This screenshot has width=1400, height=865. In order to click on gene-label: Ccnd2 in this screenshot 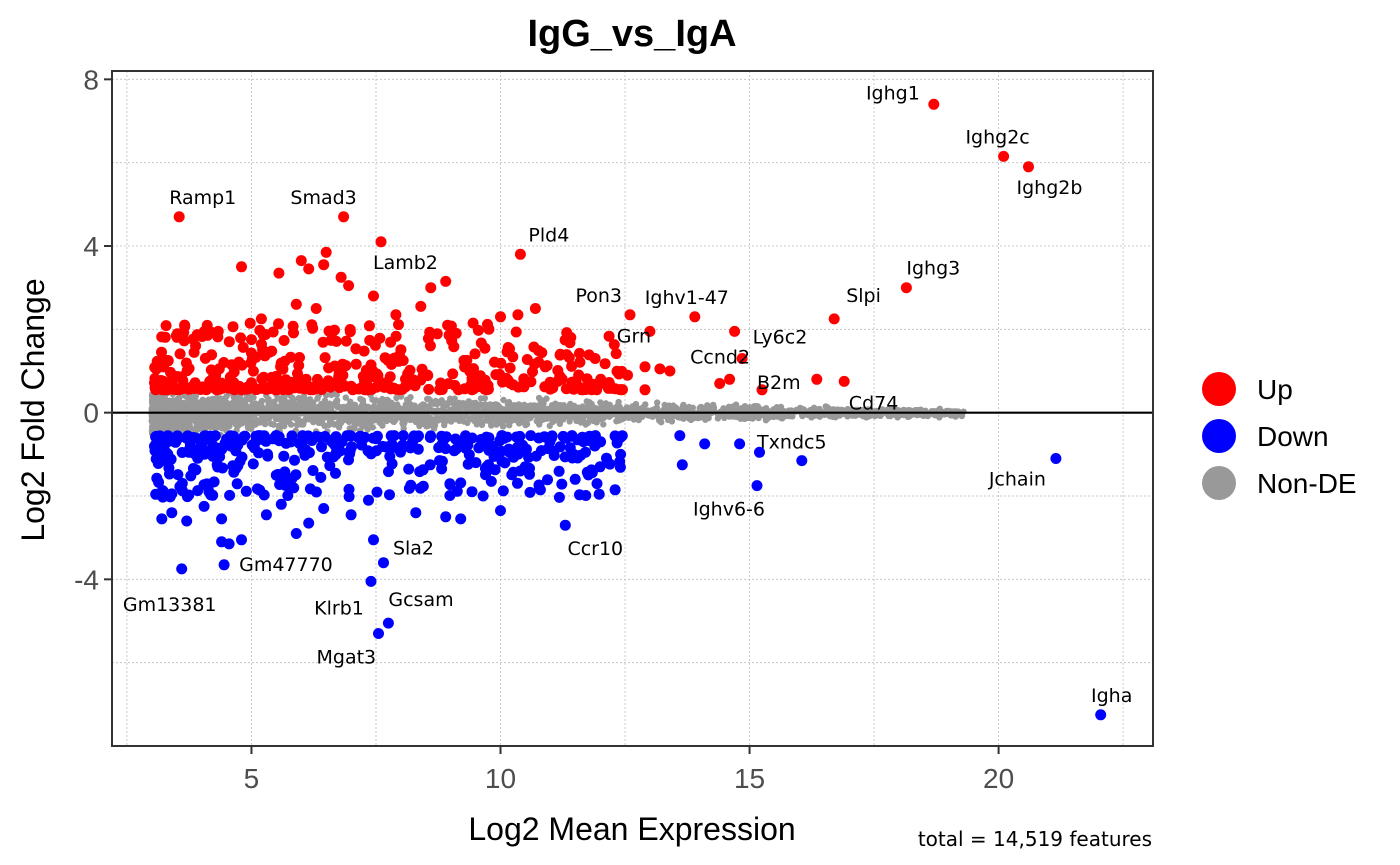, I will do `click(720, 358)`.